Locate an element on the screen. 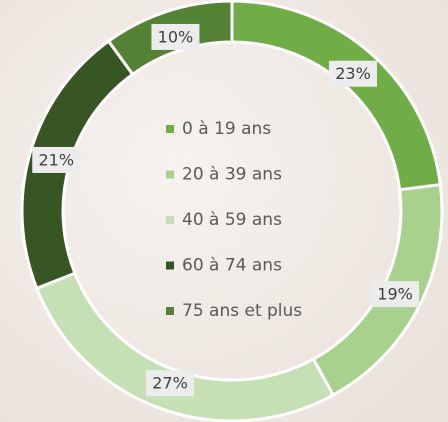  legend-label: 0 à 19 ans is located at coordinates (226, 129).